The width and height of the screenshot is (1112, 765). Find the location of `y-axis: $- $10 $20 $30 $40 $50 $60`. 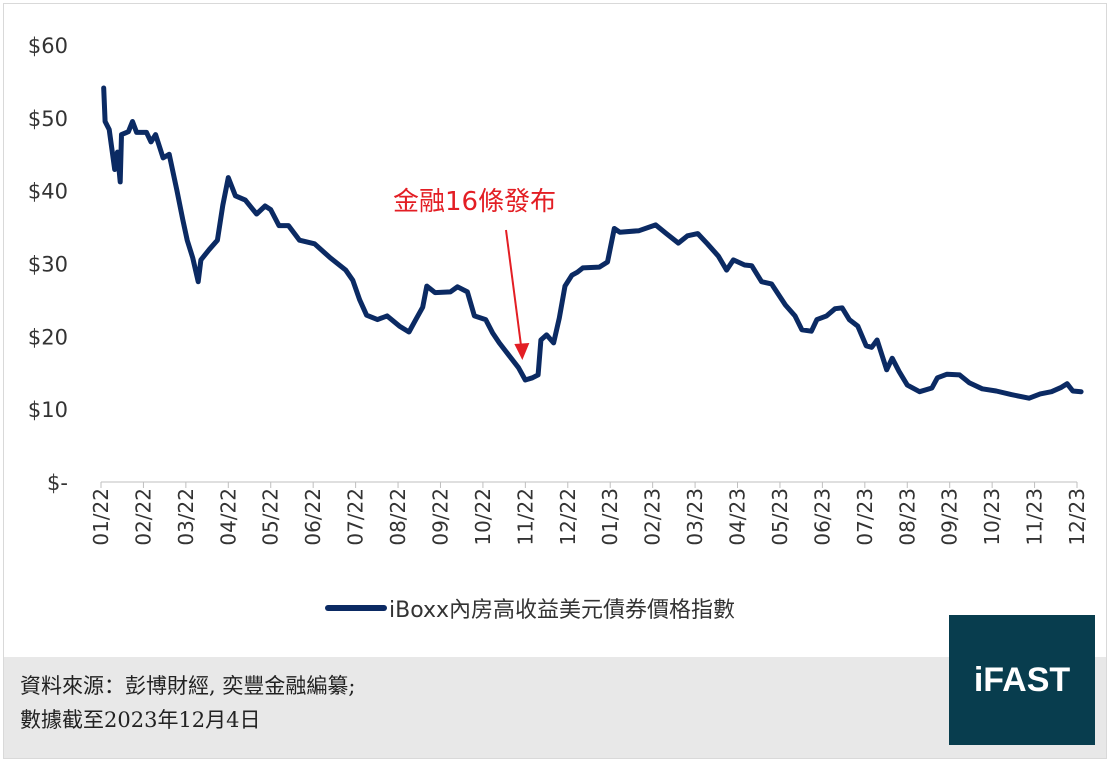

y-axis: $- $10 $20 $30 $40 $50 $60 is located at coordinates (48, 264).